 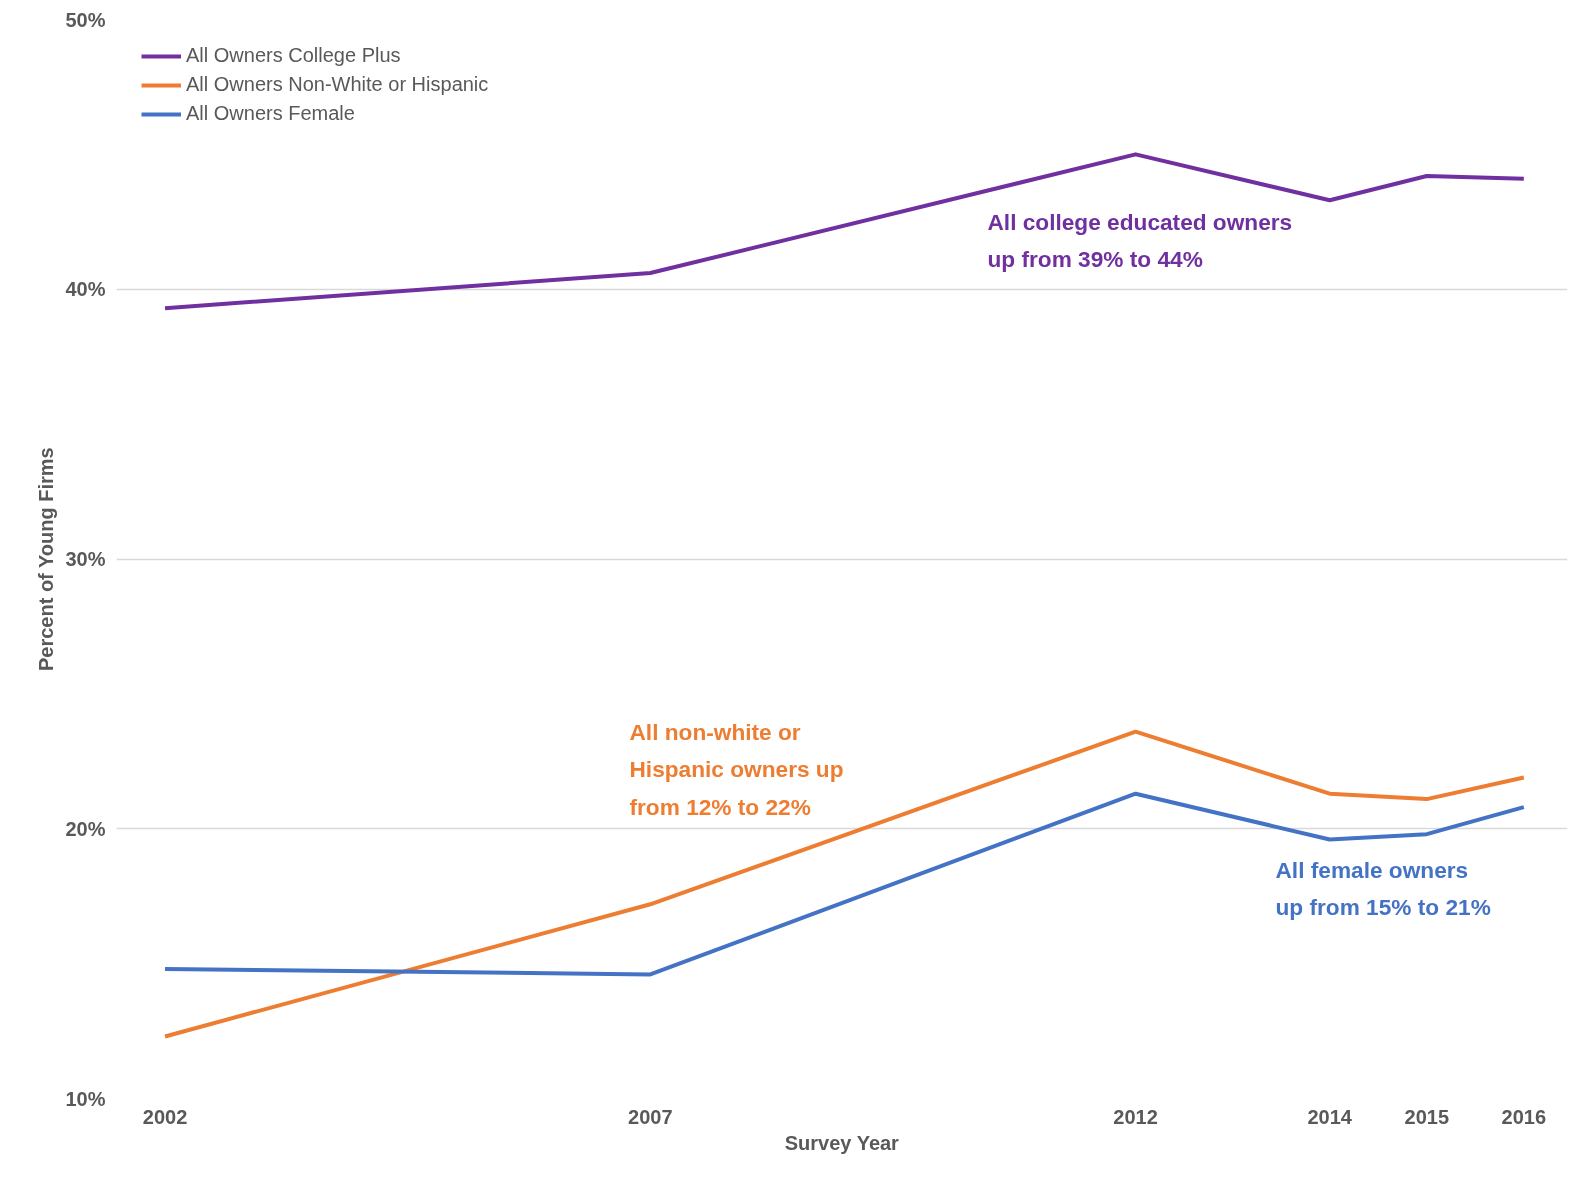 What do you see at coordinates (1140, 240) in the screenshot?
I see `annotation: All college educated owners up from 39% to 44%` at bounding box center [1140, 240].